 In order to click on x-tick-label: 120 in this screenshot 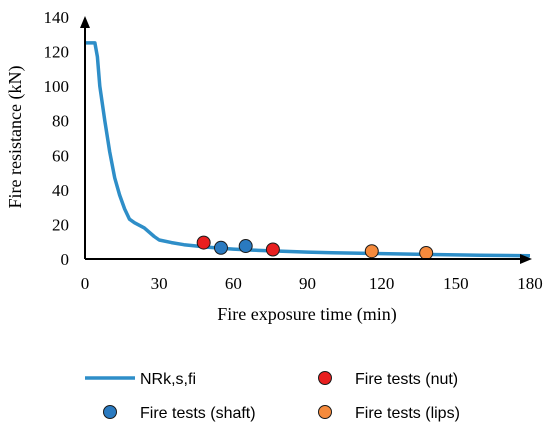, I will do `click(382, 283)`.